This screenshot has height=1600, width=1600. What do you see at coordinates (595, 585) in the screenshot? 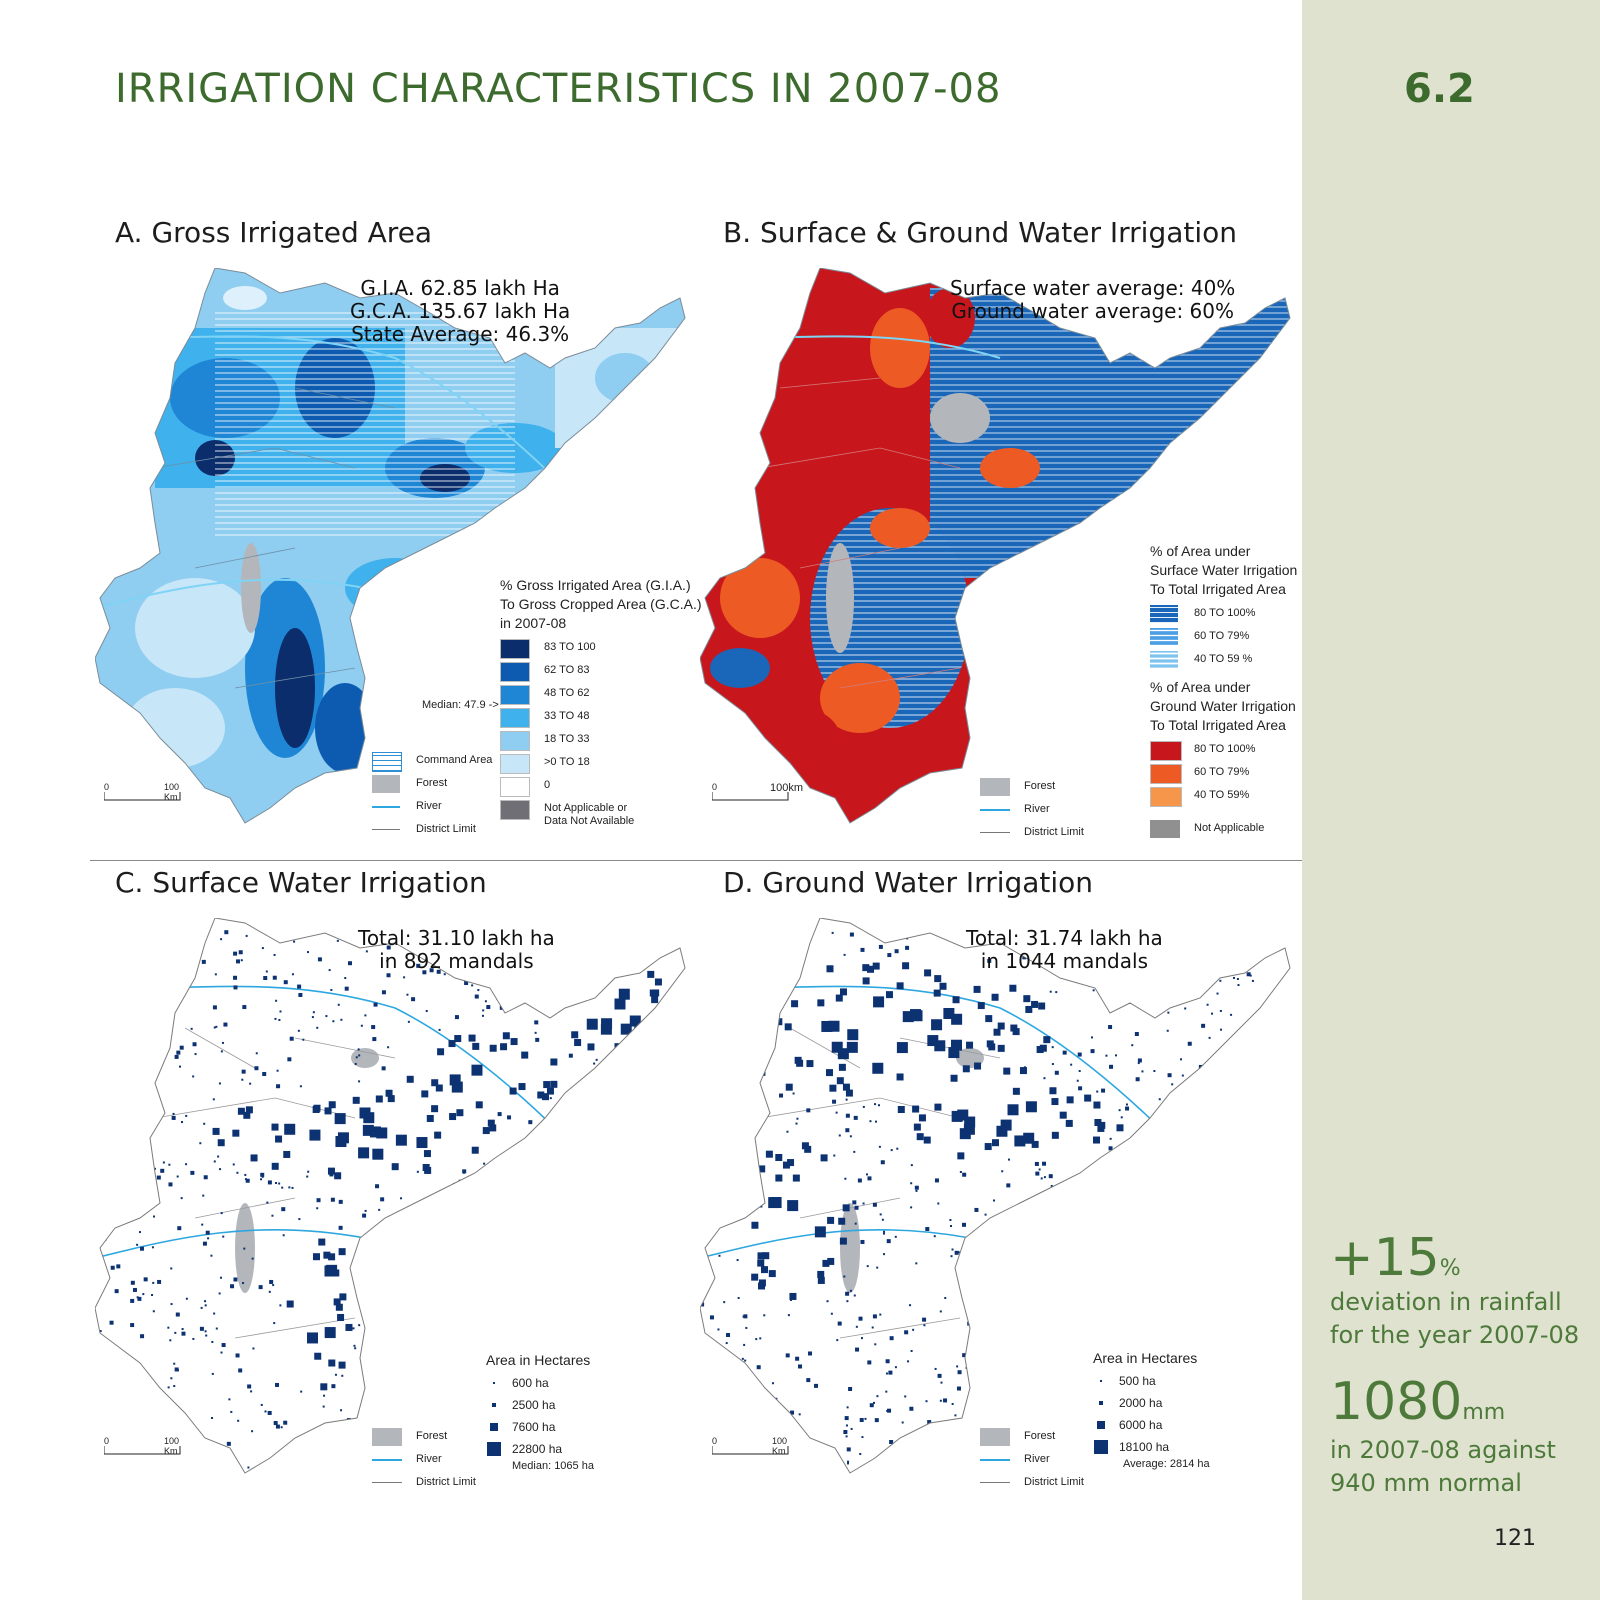
I see `legend-title-line: % Gross Irrigated Area (G.I.A.)` at bounding box center [595, 585].